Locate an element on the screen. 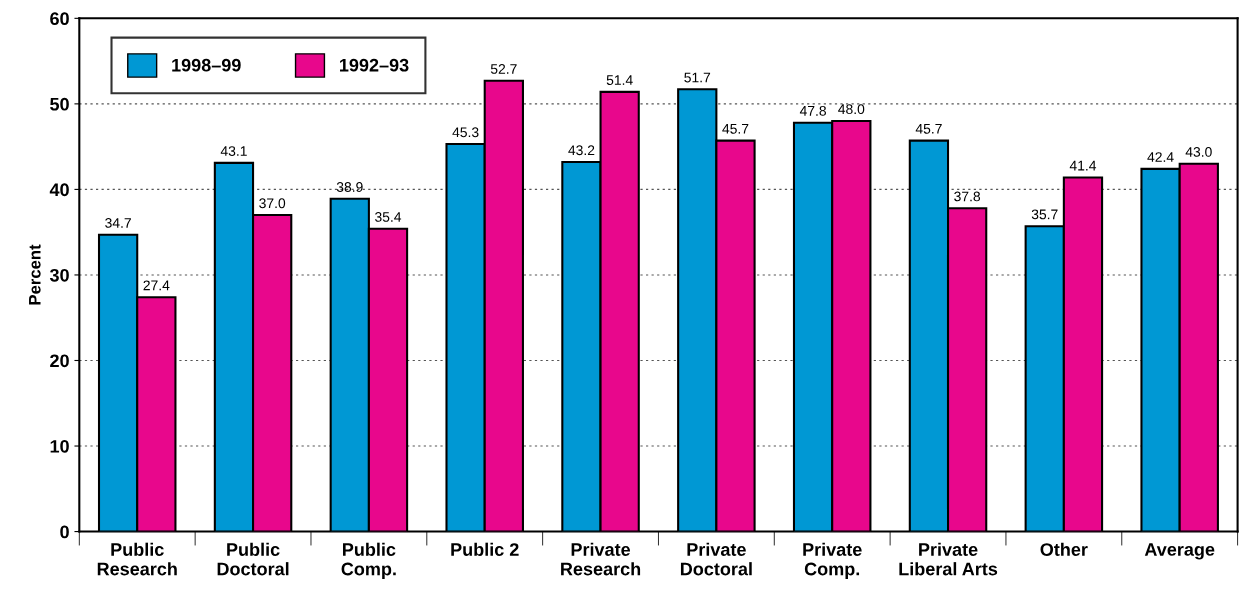 This screenshot has height=611, width=1259. x-tick-label: Other is located at coordinates (1064, 549).